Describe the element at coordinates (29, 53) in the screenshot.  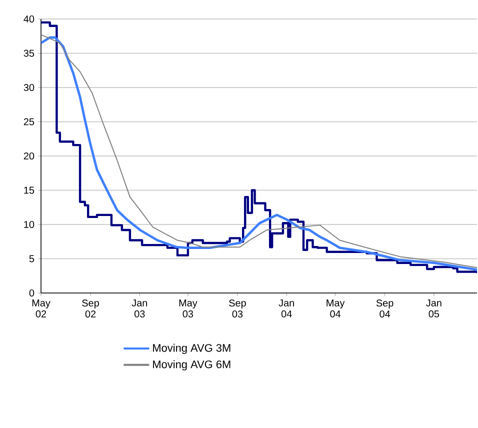
I see `y-tick-label: 35` at that location.